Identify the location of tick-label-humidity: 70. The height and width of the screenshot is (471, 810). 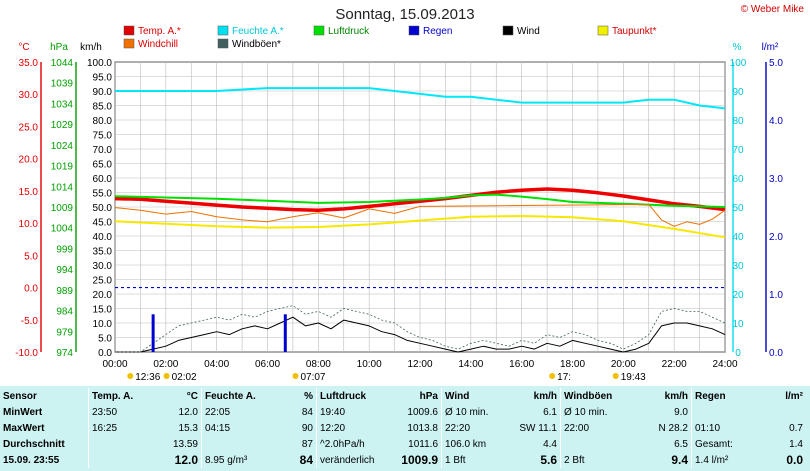
(738, 150).